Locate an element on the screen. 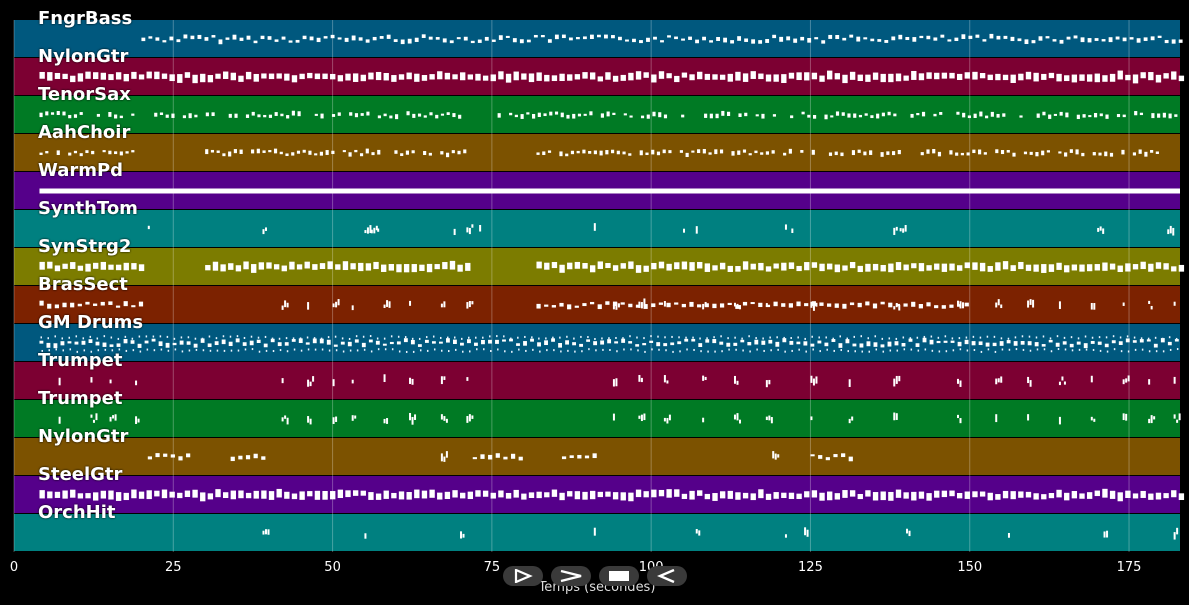  track-lane is located at coordinates (597, 380).